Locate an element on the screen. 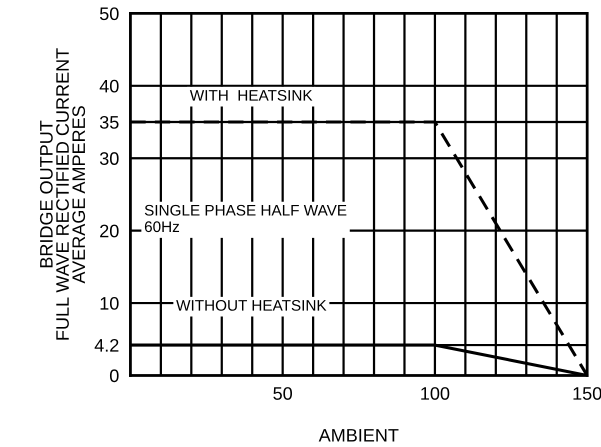 The width and height of the screenshot is (601, 447). y-tick-label: 10 is located at coordinates (109, 303).